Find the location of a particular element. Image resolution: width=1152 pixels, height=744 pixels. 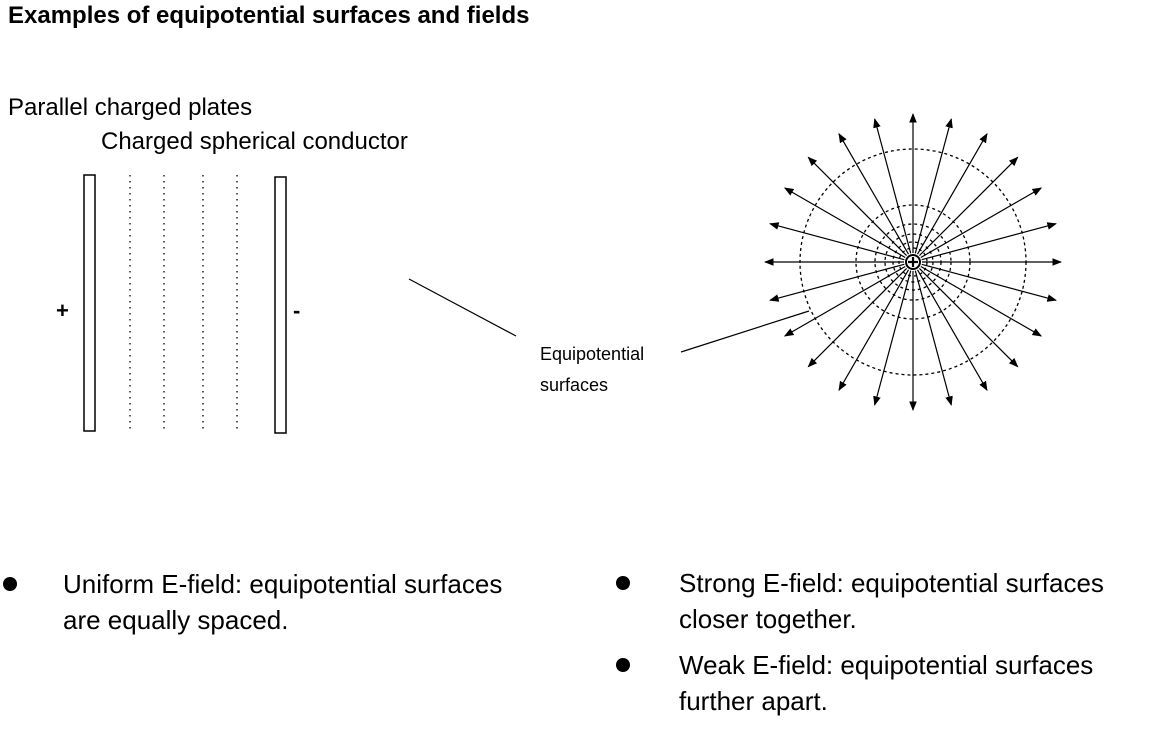

positive-plate-sign: + is located at coordinates (62, 310).